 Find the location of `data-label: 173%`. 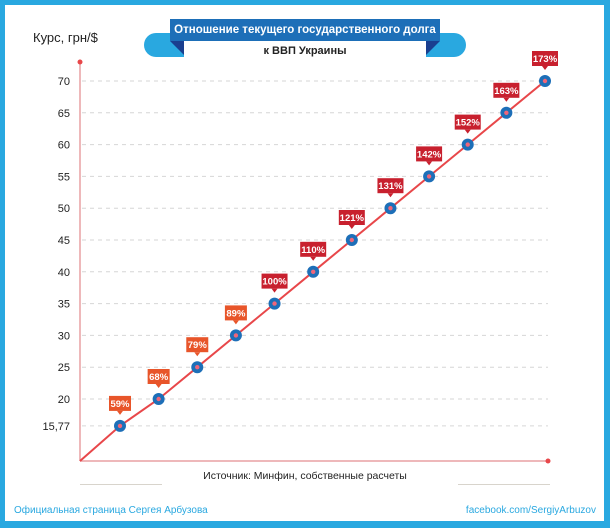

data-label: 173% is located at coordinates (545, 60).